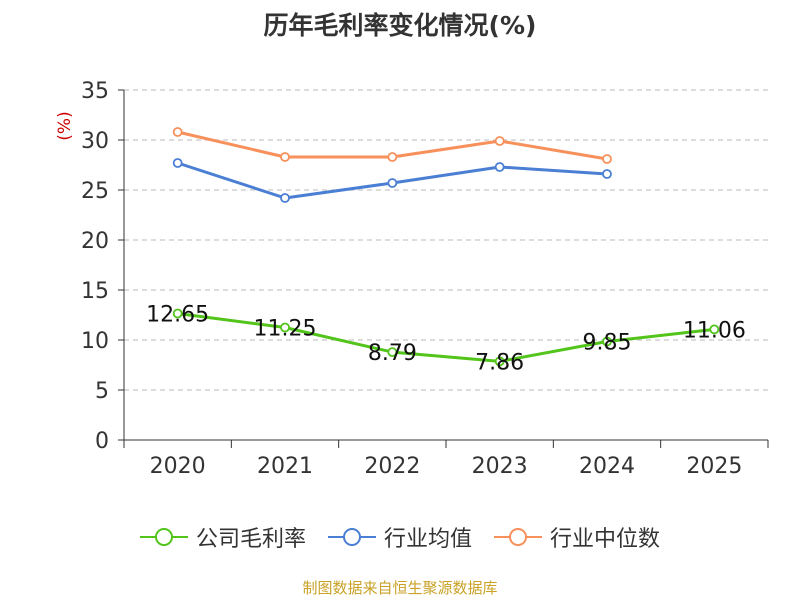 This screenshot has height=600, width=800. I want to click on x-tick-label: 2023, so click(500, 466).